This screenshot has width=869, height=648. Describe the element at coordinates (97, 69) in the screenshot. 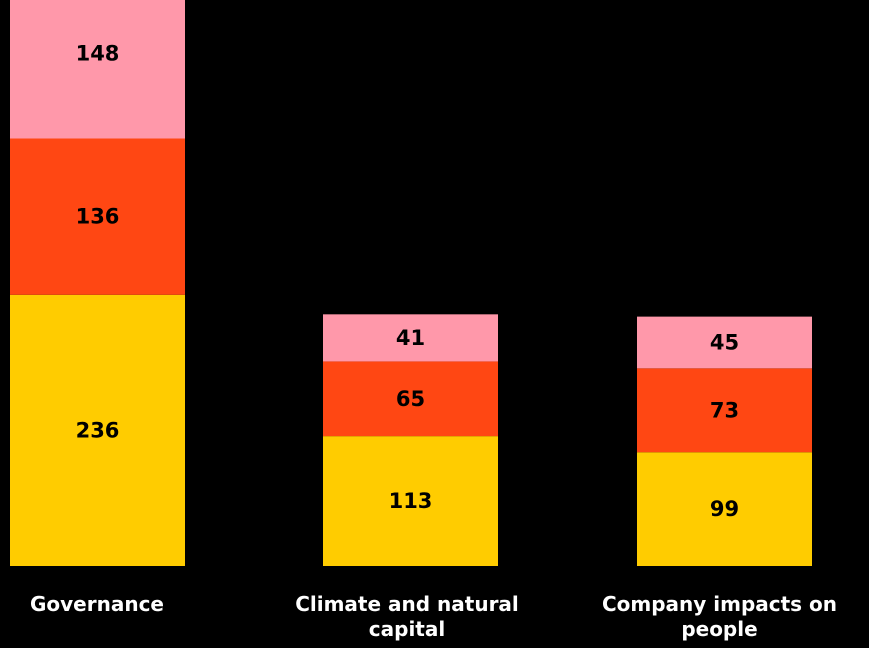

I see `bar-segment-governance-top` at that location.